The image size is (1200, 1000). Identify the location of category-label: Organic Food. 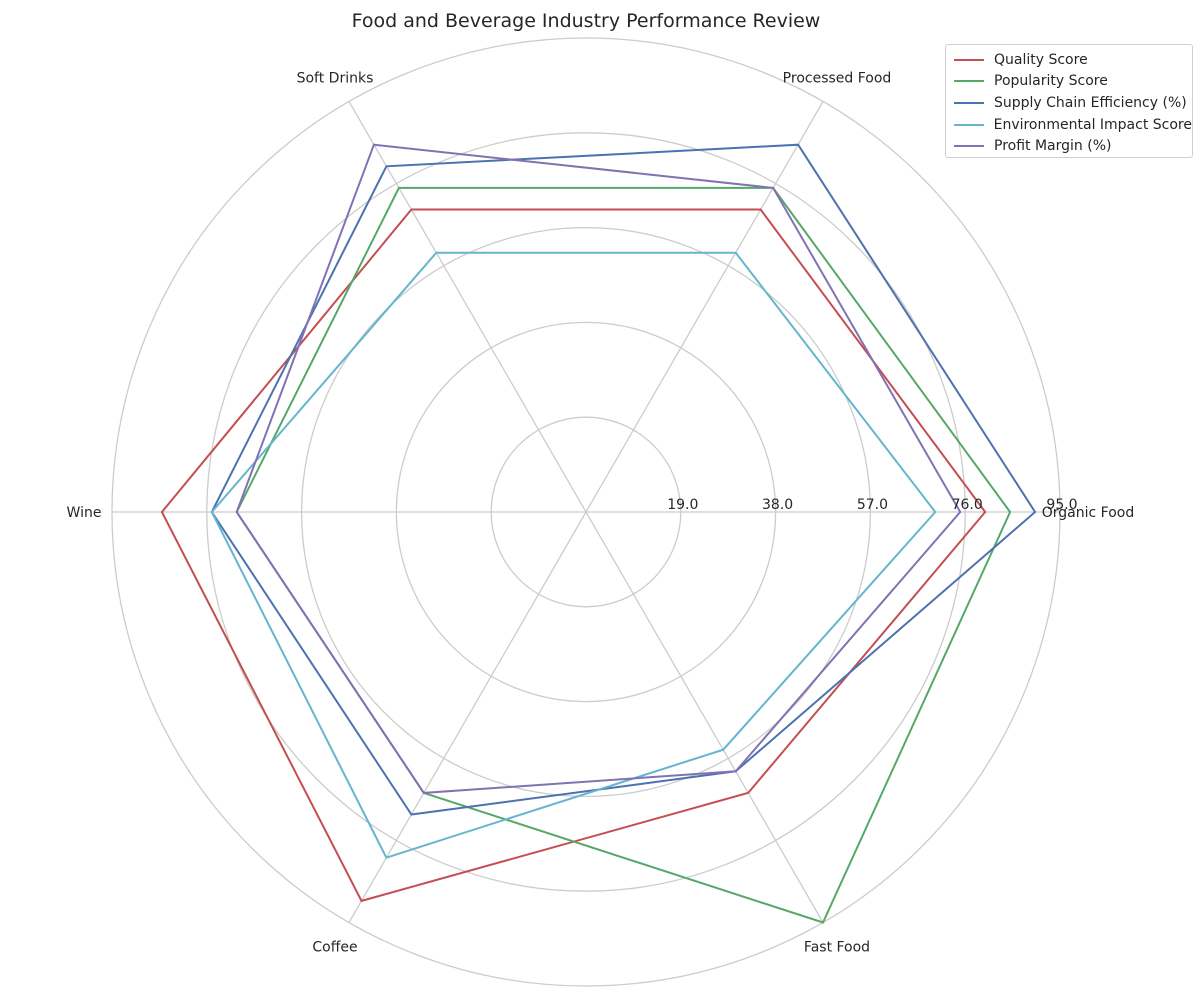
(1088, 513).